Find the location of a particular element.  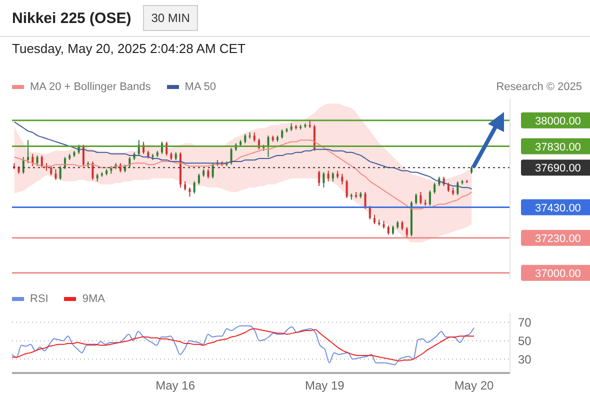

text: 30 MIN is located at coordinates (170, 18).